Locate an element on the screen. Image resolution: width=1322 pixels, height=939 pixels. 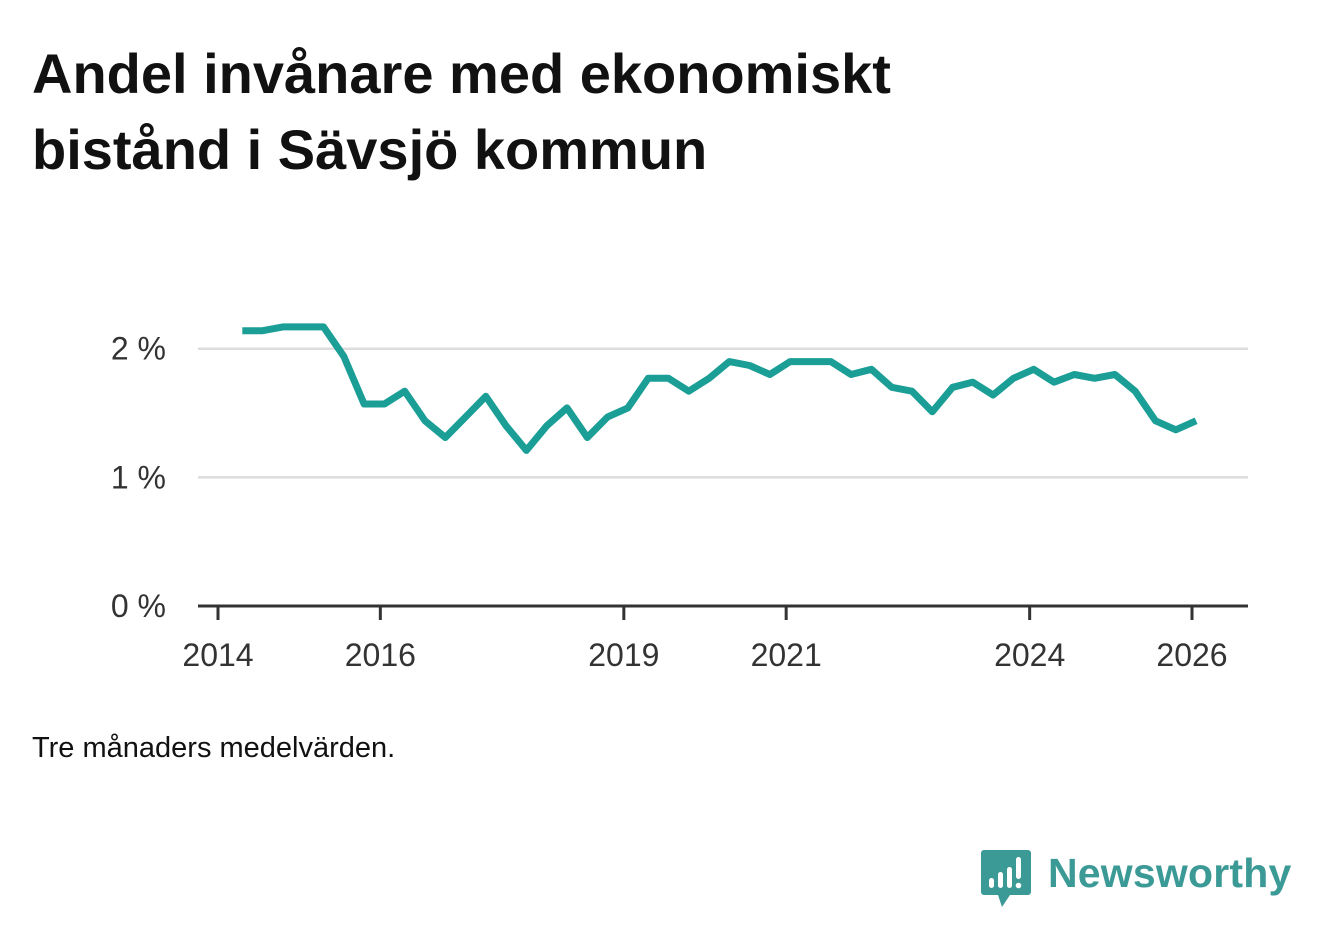
gridlines is located at coordinates (723, 413).